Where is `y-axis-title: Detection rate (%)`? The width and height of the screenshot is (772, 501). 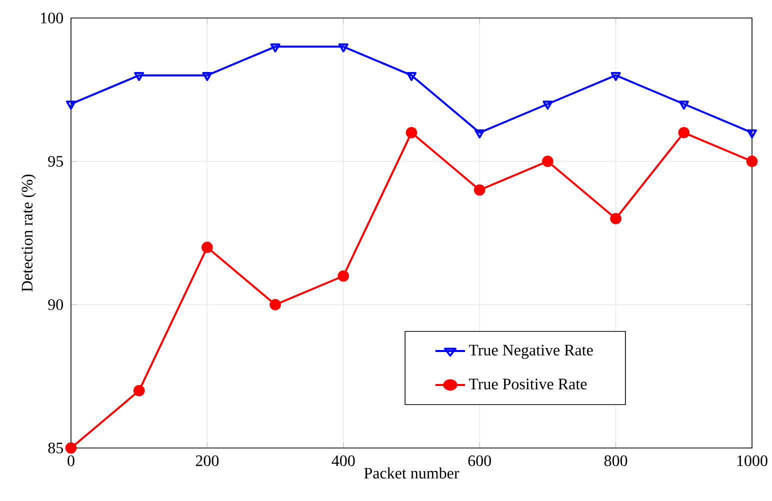 y-axis-title: Detection rate (%) is located at coordinates (28, 233).